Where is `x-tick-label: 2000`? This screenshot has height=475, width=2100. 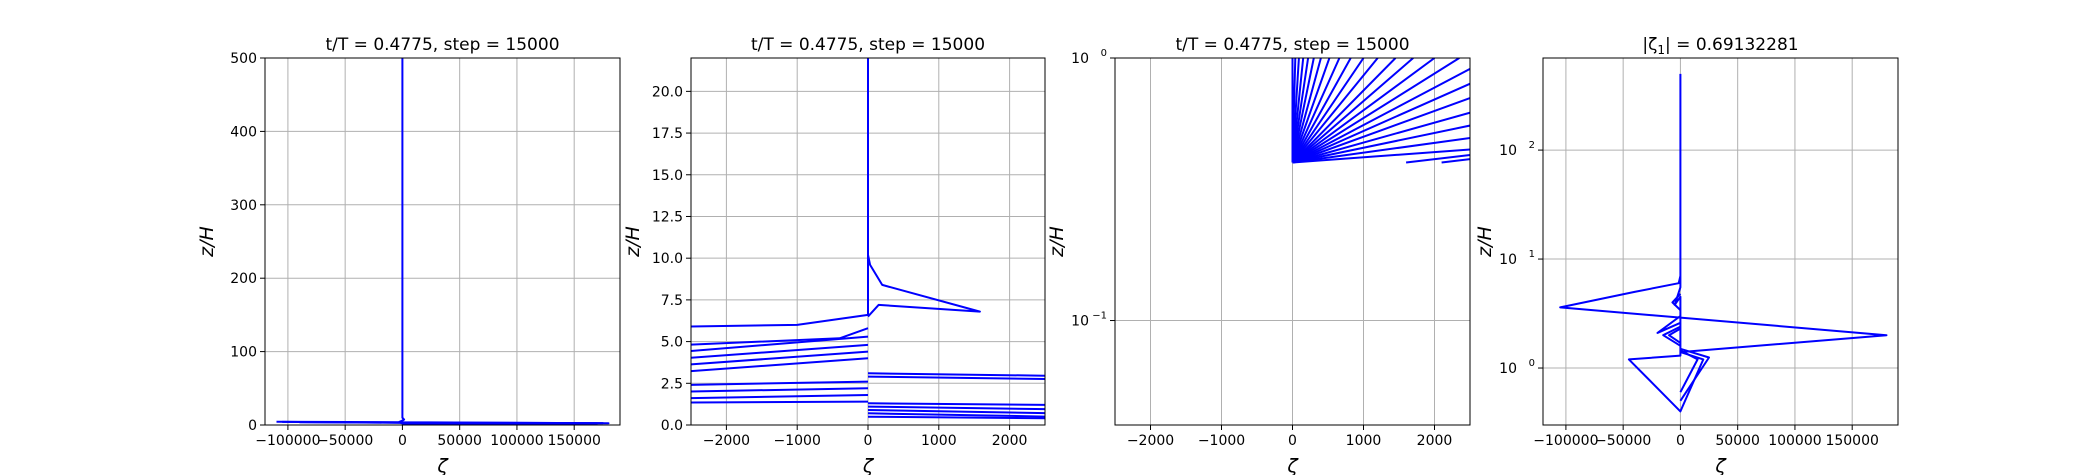
x-tick-label: 2000 is located at coordinates (1435, 441).